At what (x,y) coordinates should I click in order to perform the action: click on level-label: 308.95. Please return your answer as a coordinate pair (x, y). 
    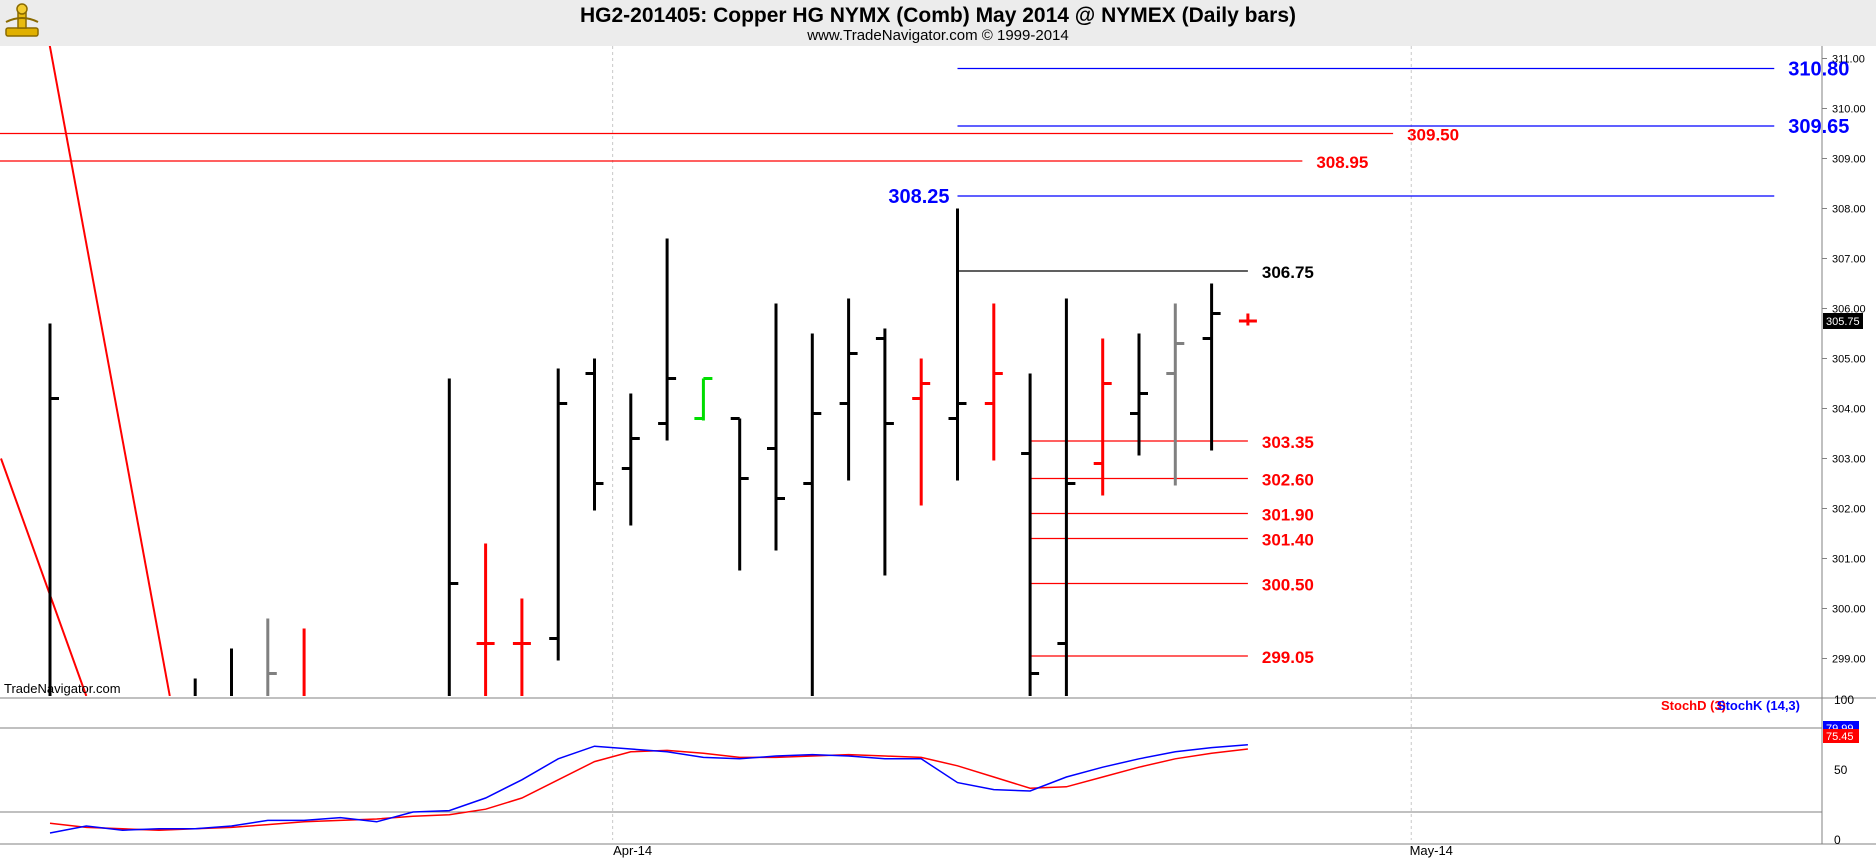
    Looking at the image, I should click on (1342, 162).